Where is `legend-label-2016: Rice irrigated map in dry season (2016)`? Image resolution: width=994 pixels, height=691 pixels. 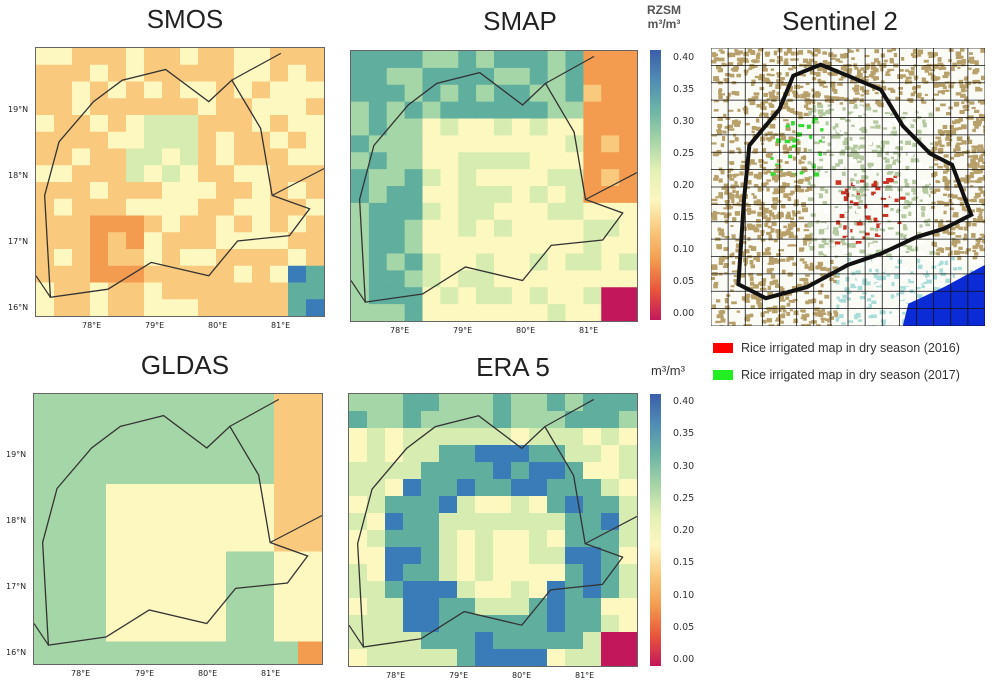
legend-label-2016: Rice irrigated map in dry season (2016) is located at coordinates (850, 348).